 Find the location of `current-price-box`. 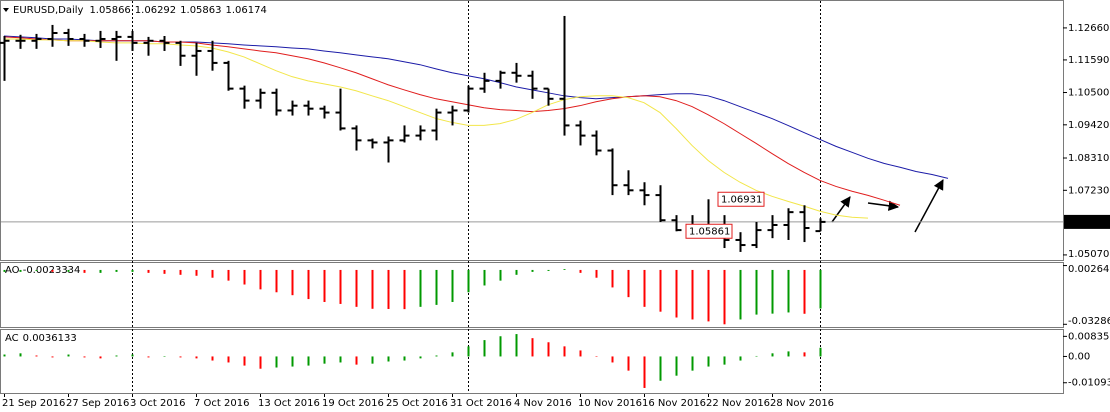

current-price-box is located at coordinates (1087, 221).